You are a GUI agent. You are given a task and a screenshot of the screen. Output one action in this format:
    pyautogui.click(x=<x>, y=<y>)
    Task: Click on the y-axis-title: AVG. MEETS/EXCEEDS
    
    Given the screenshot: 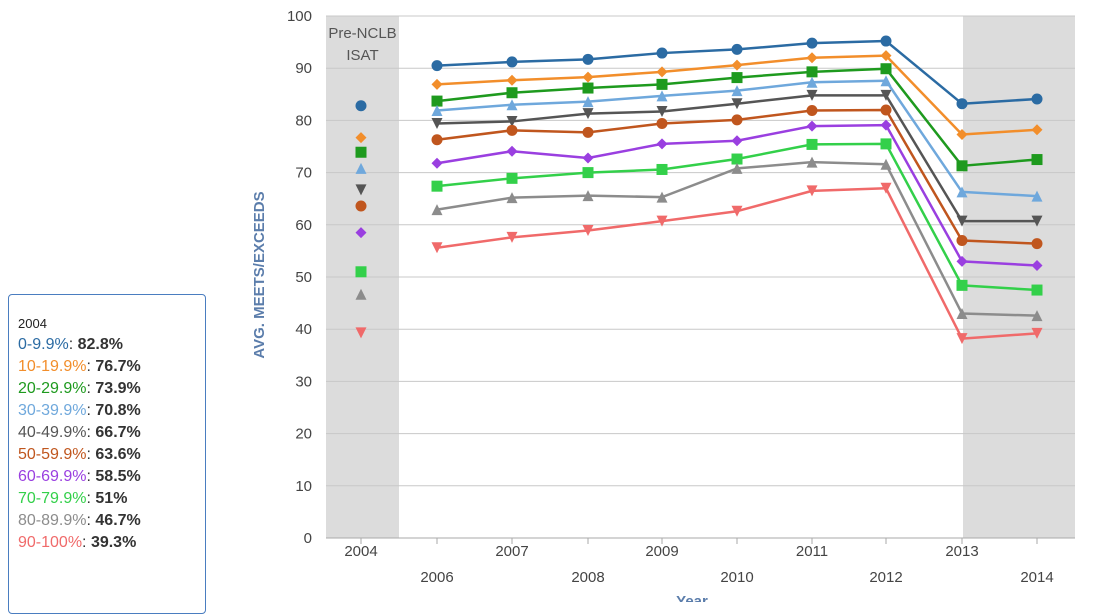 What is the action you would take?
    pyautogui.click(x=259, y=274)
    